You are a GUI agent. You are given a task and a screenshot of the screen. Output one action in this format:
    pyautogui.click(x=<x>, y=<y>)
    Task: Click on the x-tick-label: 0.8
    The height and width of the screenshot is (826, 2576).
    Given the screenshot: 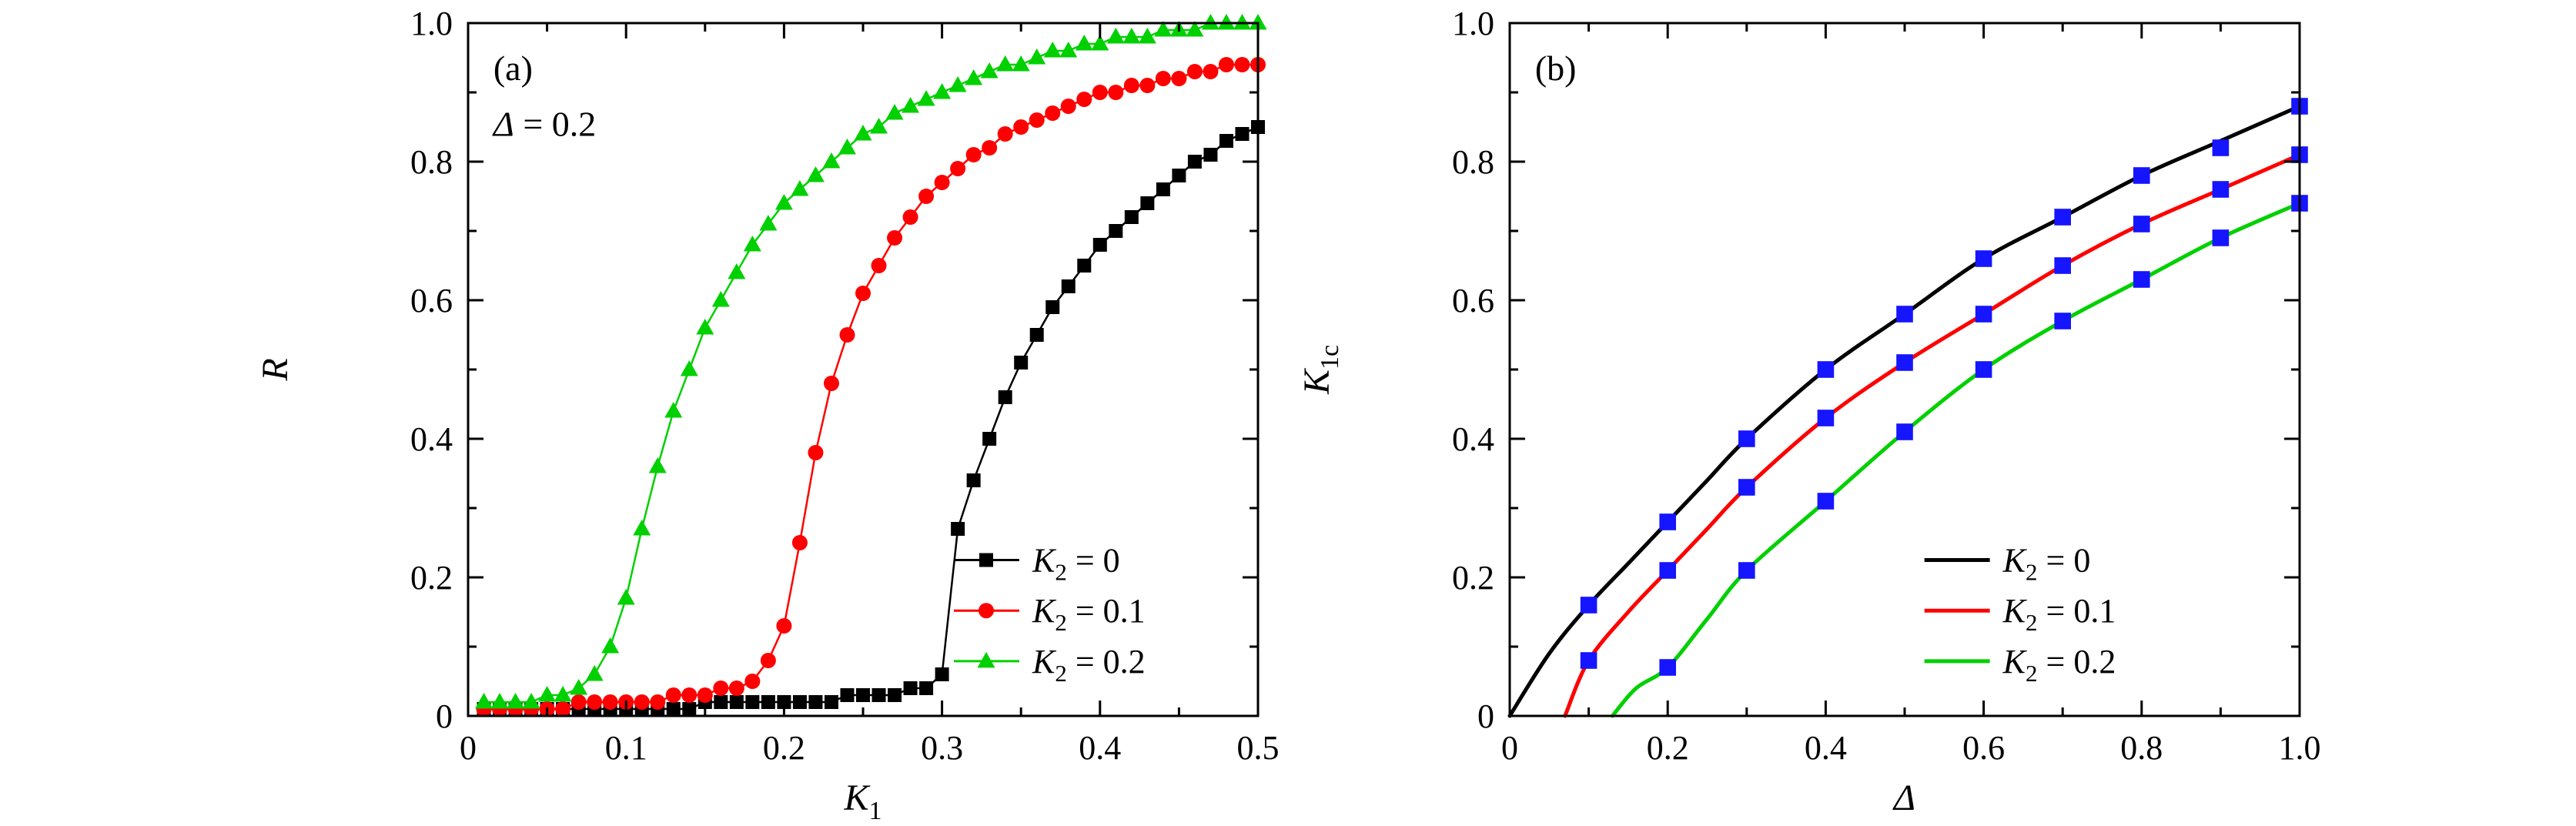 What is the action you would take?
    pyautogui.click(x=2142, y=748)
    